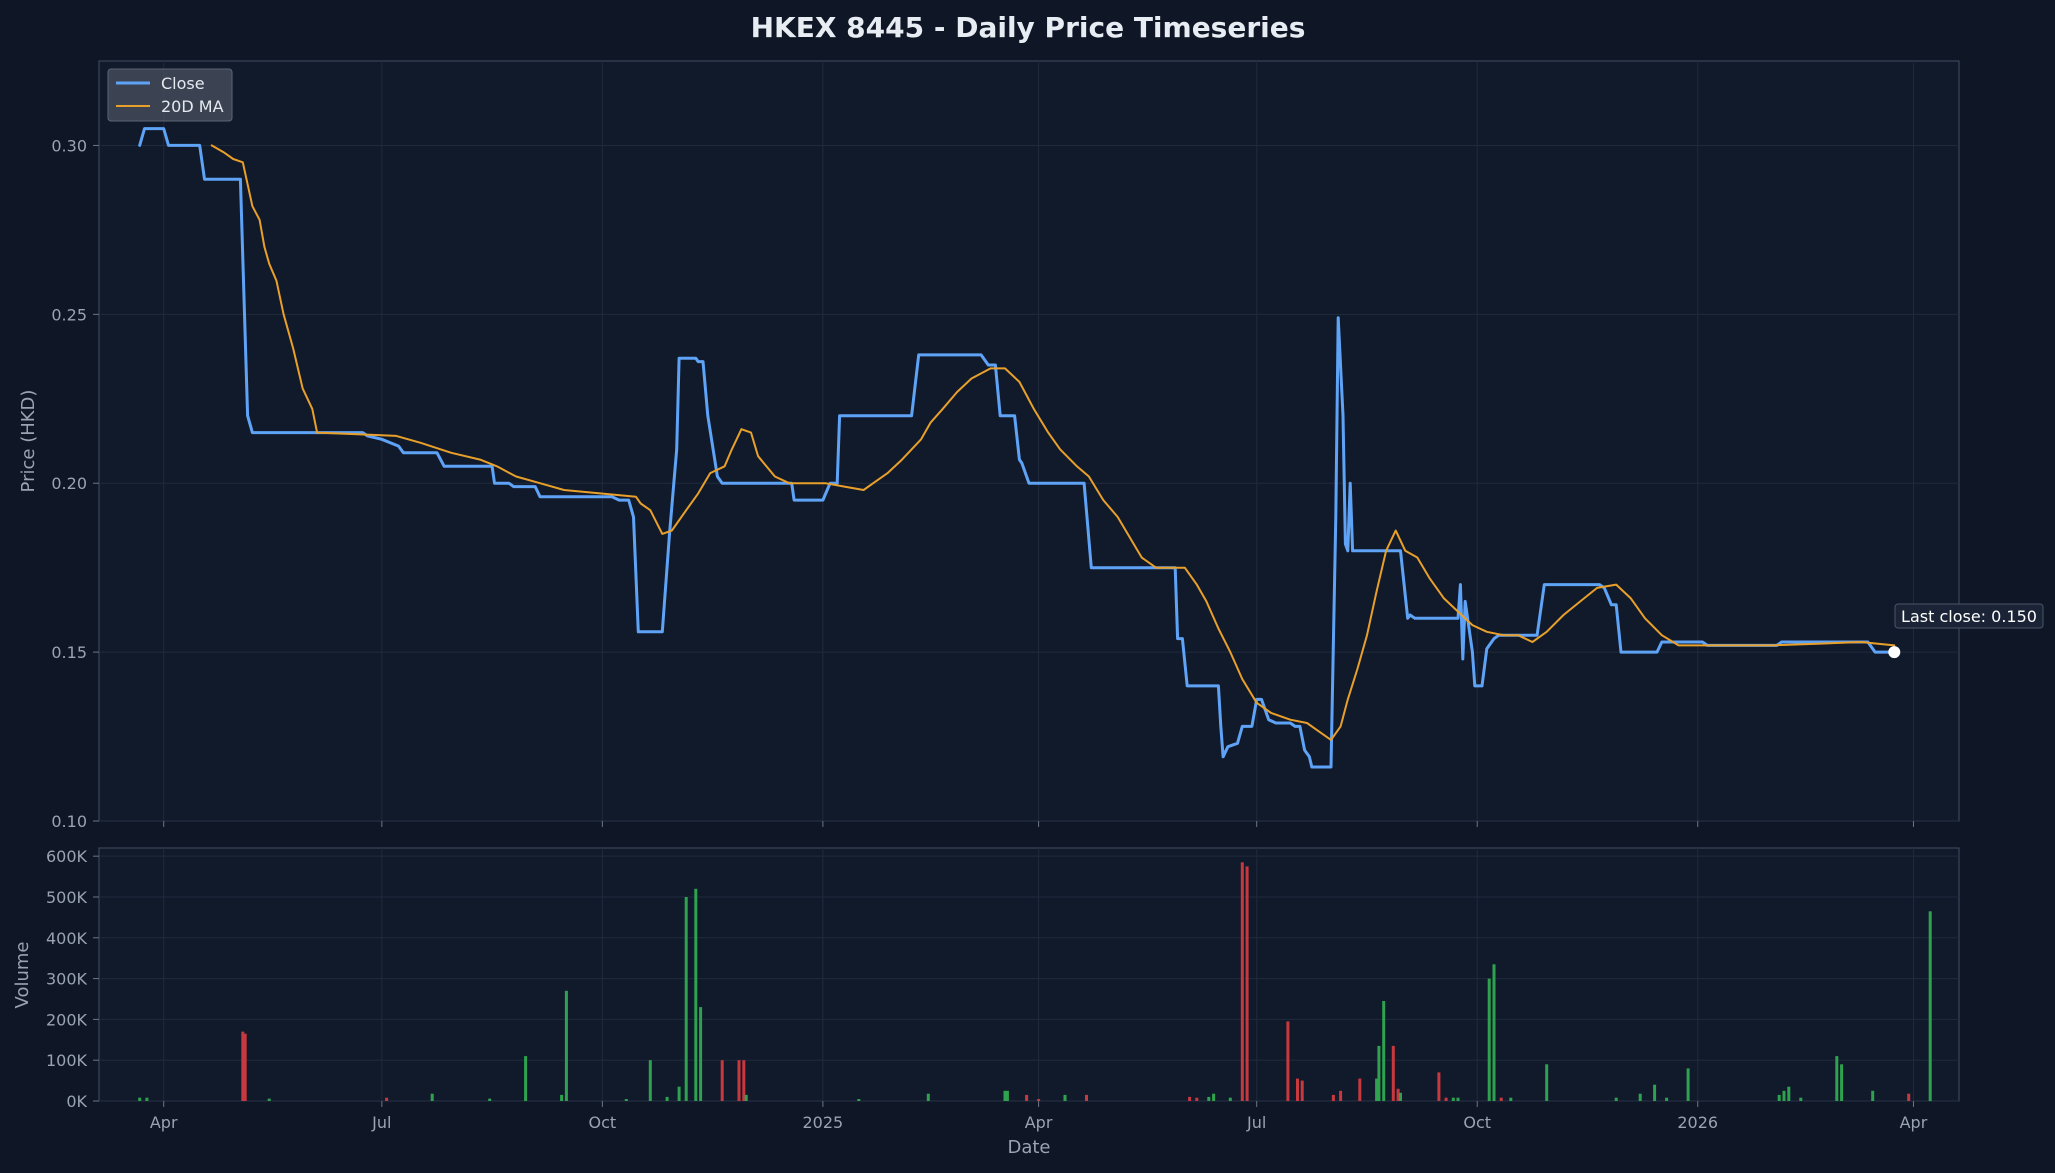 This screenshot has width=2055, height=1173. I want to click on volume-y-tick-label: 0K, so click(76, 1101).